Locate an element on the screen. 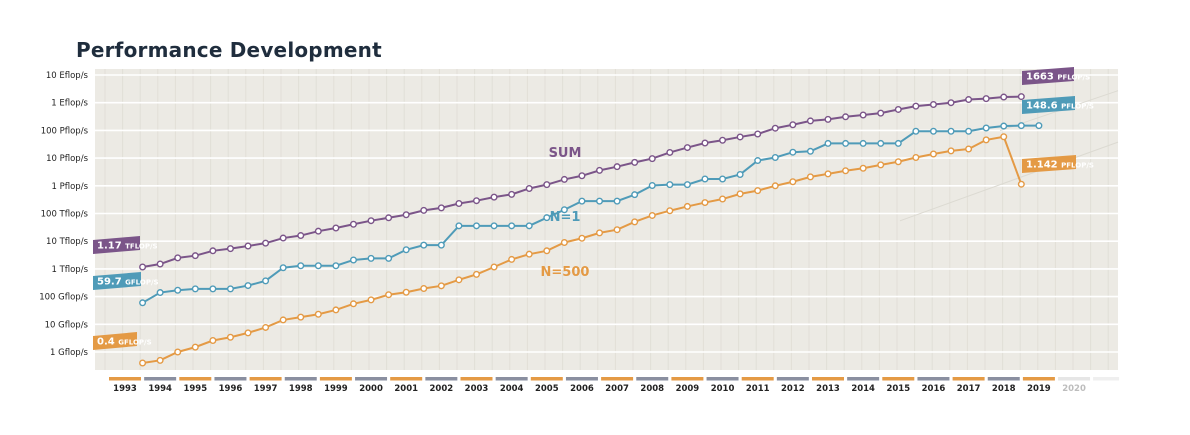  x-tick-label: 1994 is located at coordinates (160, 389).